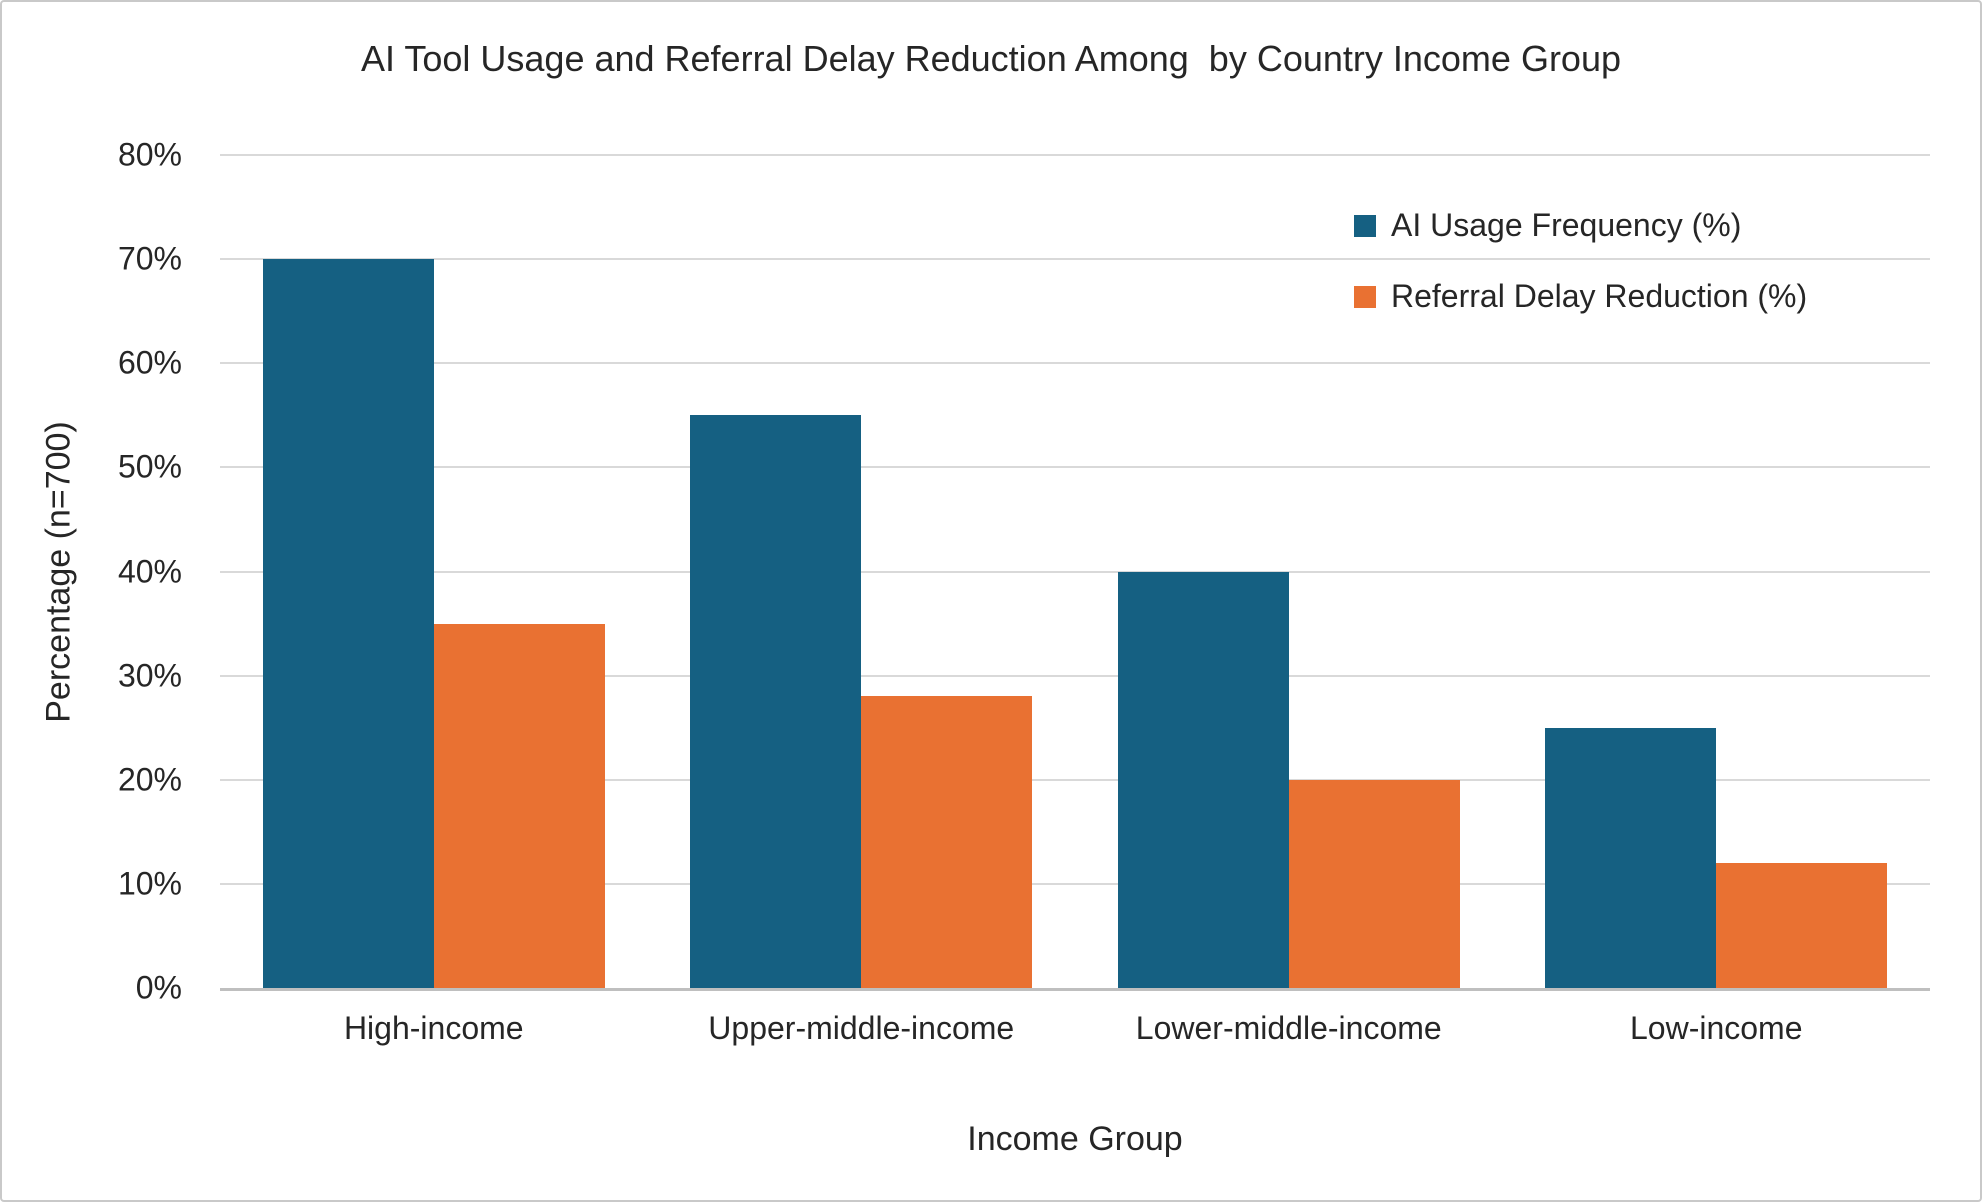 The height and width of the screenshot is (1202, 1982). Describe the element at coordinates (861, 1028) in the screenshot. I see `x-label-upper-middle-income: Upper-middle-income` at that location.